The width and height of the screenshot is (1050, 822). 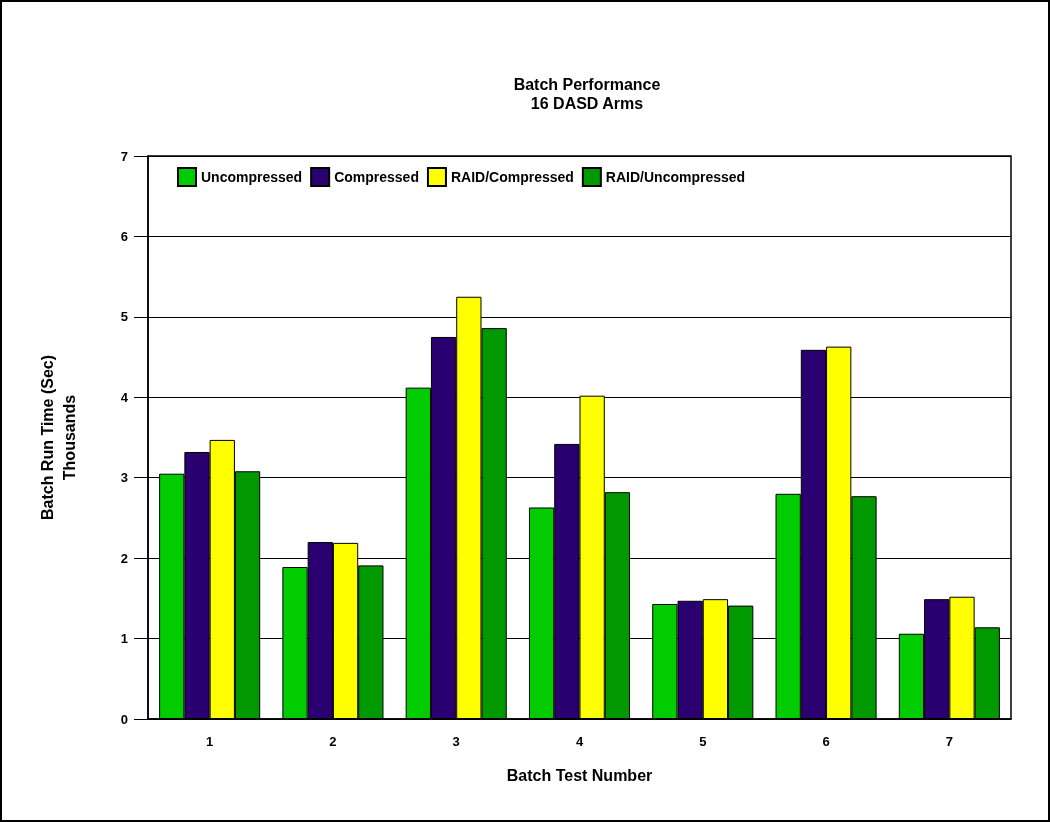 I want to click on legend-label: Uncompressed, so click(x=252, y=177).